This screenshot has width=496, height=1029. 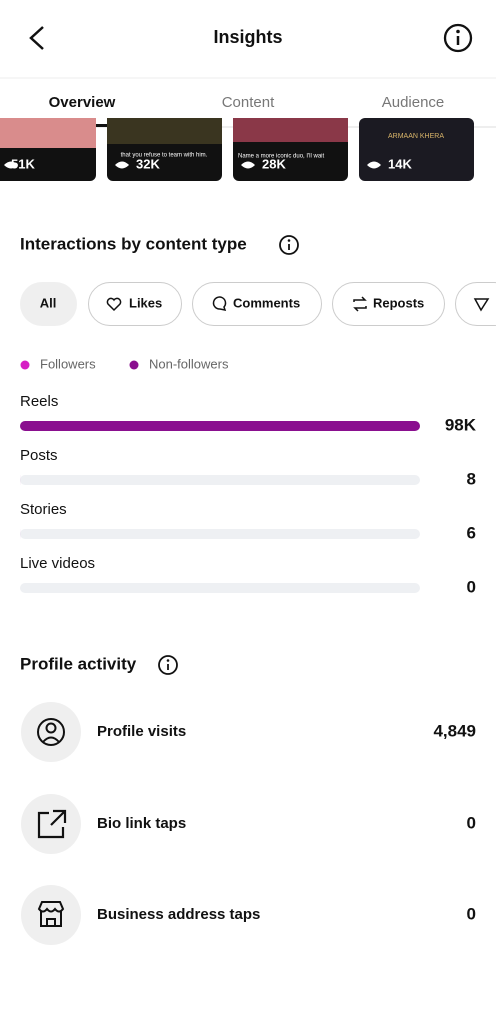 I want to click on chip, so click(x=476, y=304).